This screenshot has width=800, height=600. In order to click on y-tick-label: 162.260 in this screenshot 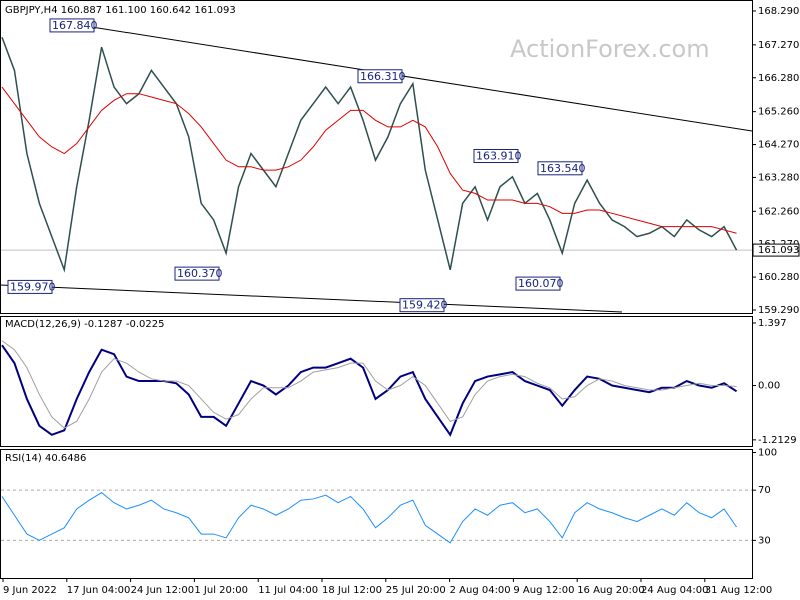, I will do `click(778, 211)`.